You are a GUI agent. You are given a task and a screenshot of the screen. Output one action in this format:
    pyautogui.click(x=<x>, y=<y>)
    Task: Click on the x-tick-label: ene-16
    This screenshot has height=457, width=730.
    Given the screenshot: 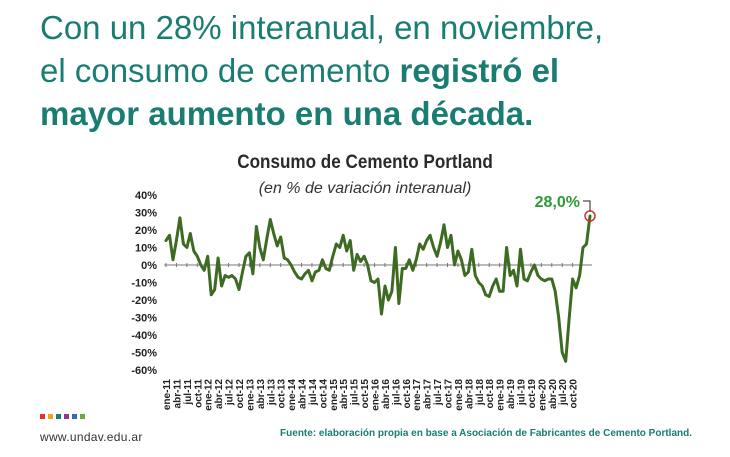 What is the action you would take?
    pyautogui.click(x=376, y=395)
    